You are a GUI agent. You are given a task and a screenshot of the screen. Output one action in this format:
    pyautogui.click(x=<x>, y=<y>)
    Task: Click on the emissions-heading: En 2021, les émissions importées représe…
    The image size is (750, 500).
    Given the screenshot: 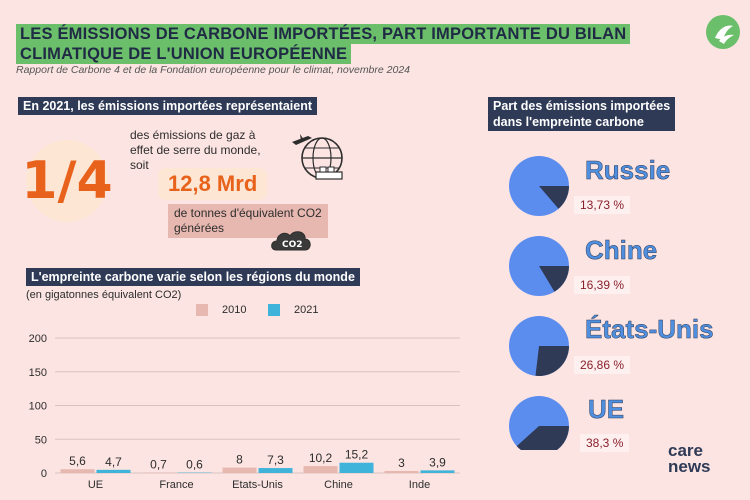 What is the action you would take?
    pyautogui.click(x=168, y=106)
    